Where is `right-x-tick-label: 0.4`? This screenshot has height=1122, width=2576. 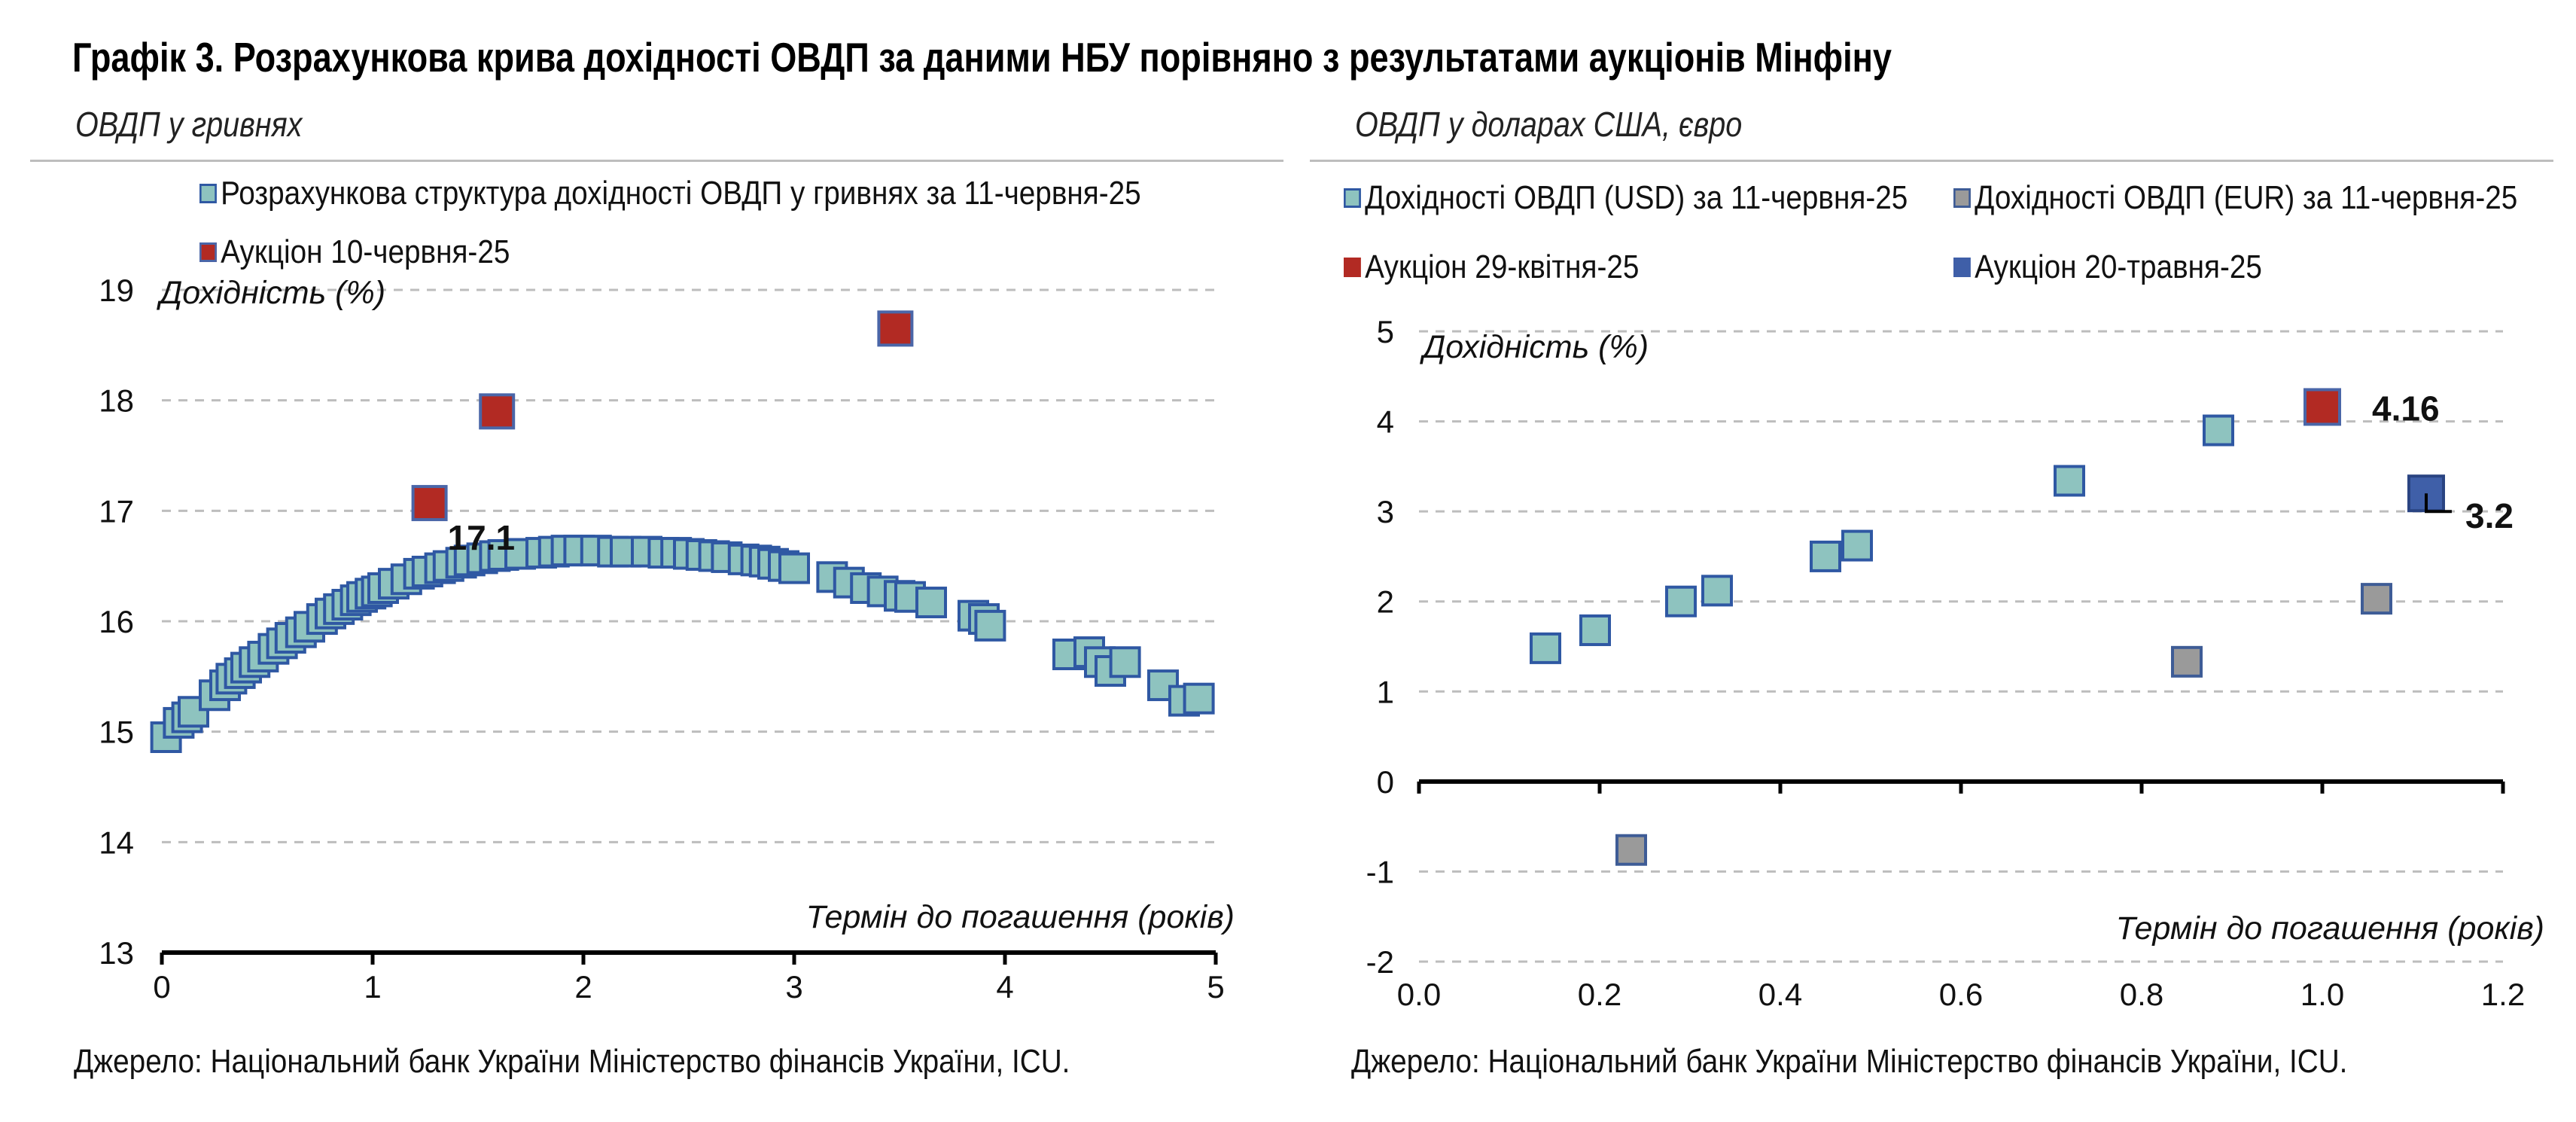 right-x-tick-label: 0.4 is located at coordinates (1780, 994).